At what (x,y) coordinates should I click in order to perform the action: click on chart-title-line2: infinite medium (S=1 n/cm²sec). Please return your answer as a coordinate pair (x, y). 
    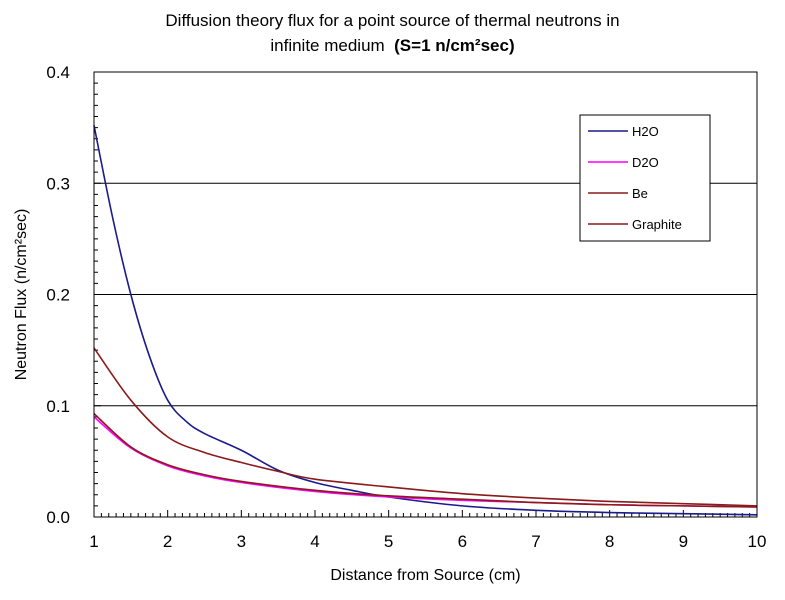
    Looking at the image, I should click on (392, 46).